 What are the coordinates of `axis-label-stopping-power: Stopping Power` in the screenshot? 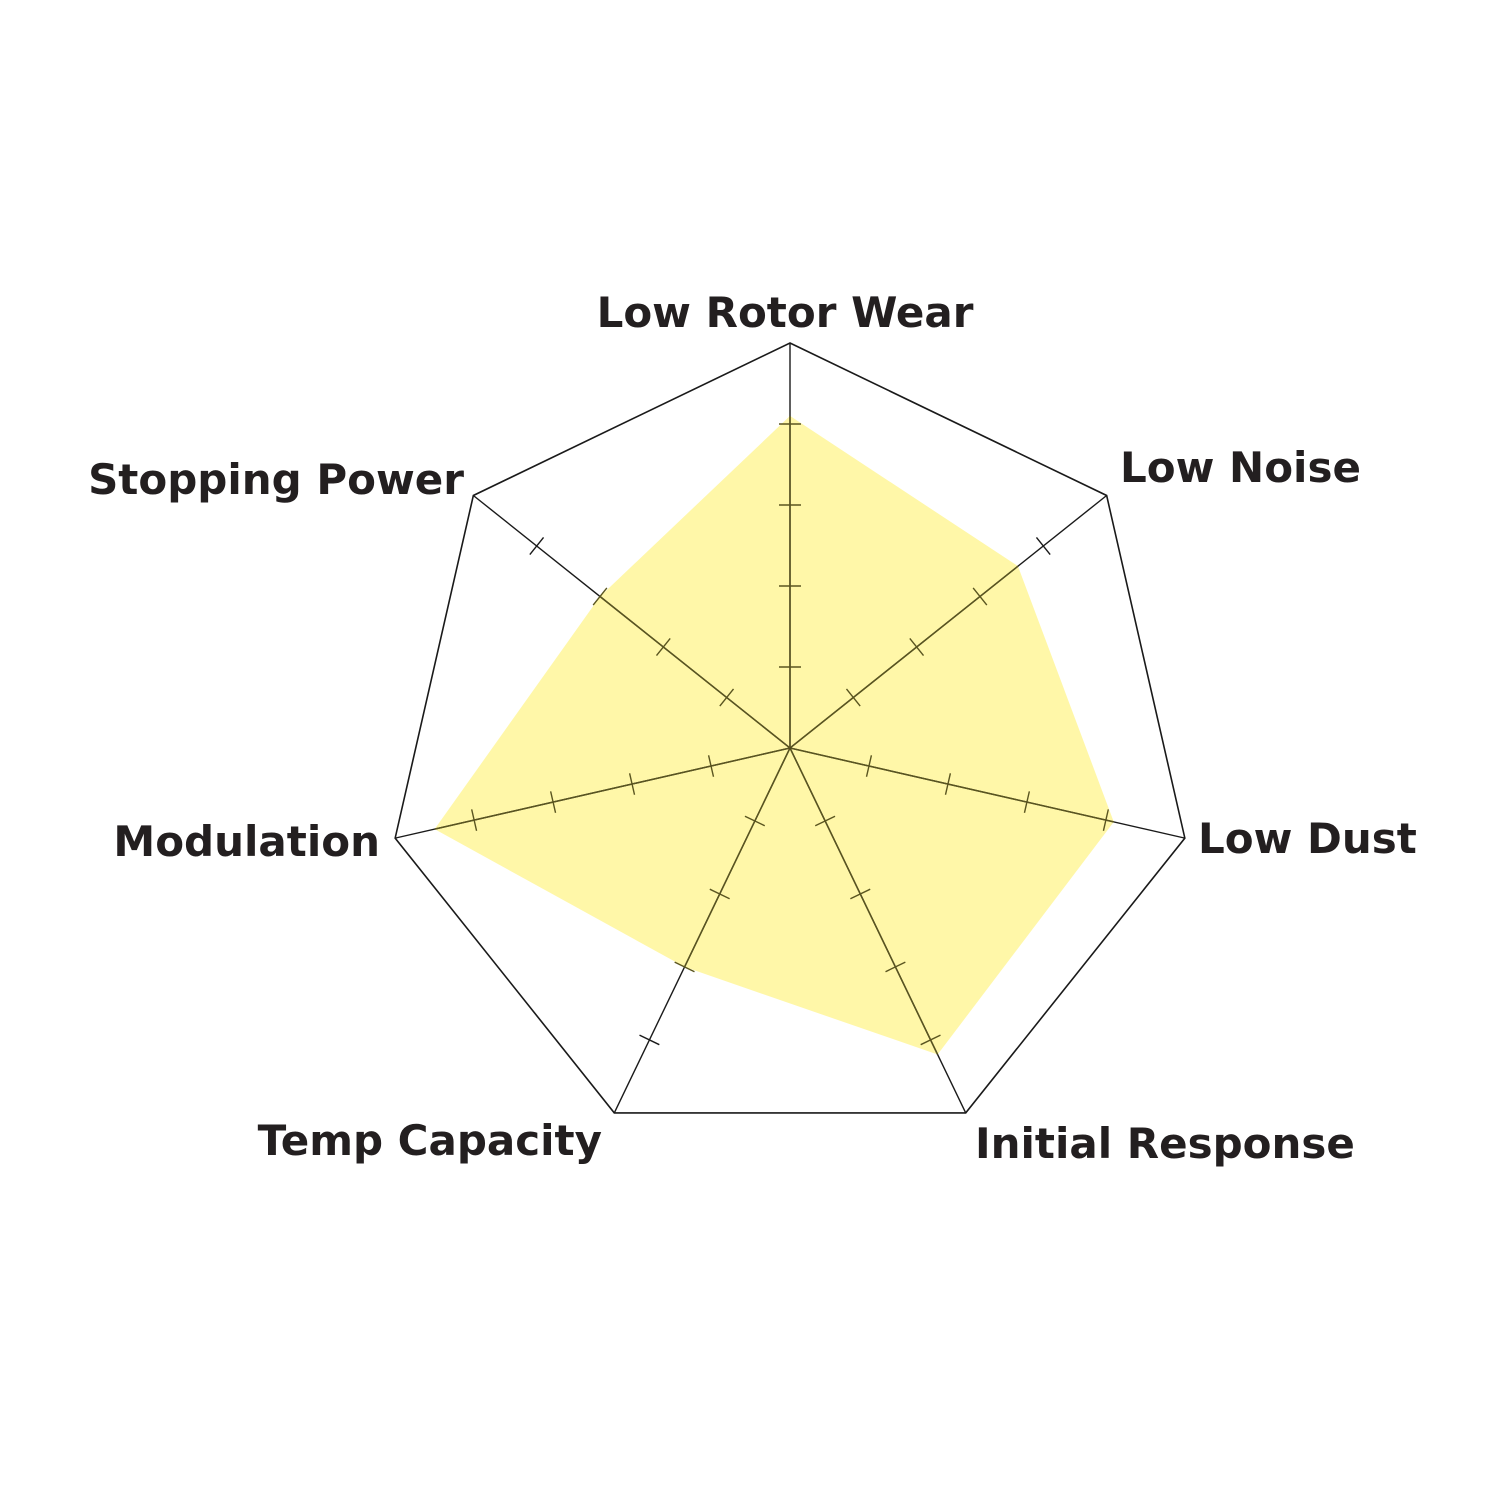 It's located at (276, 479).